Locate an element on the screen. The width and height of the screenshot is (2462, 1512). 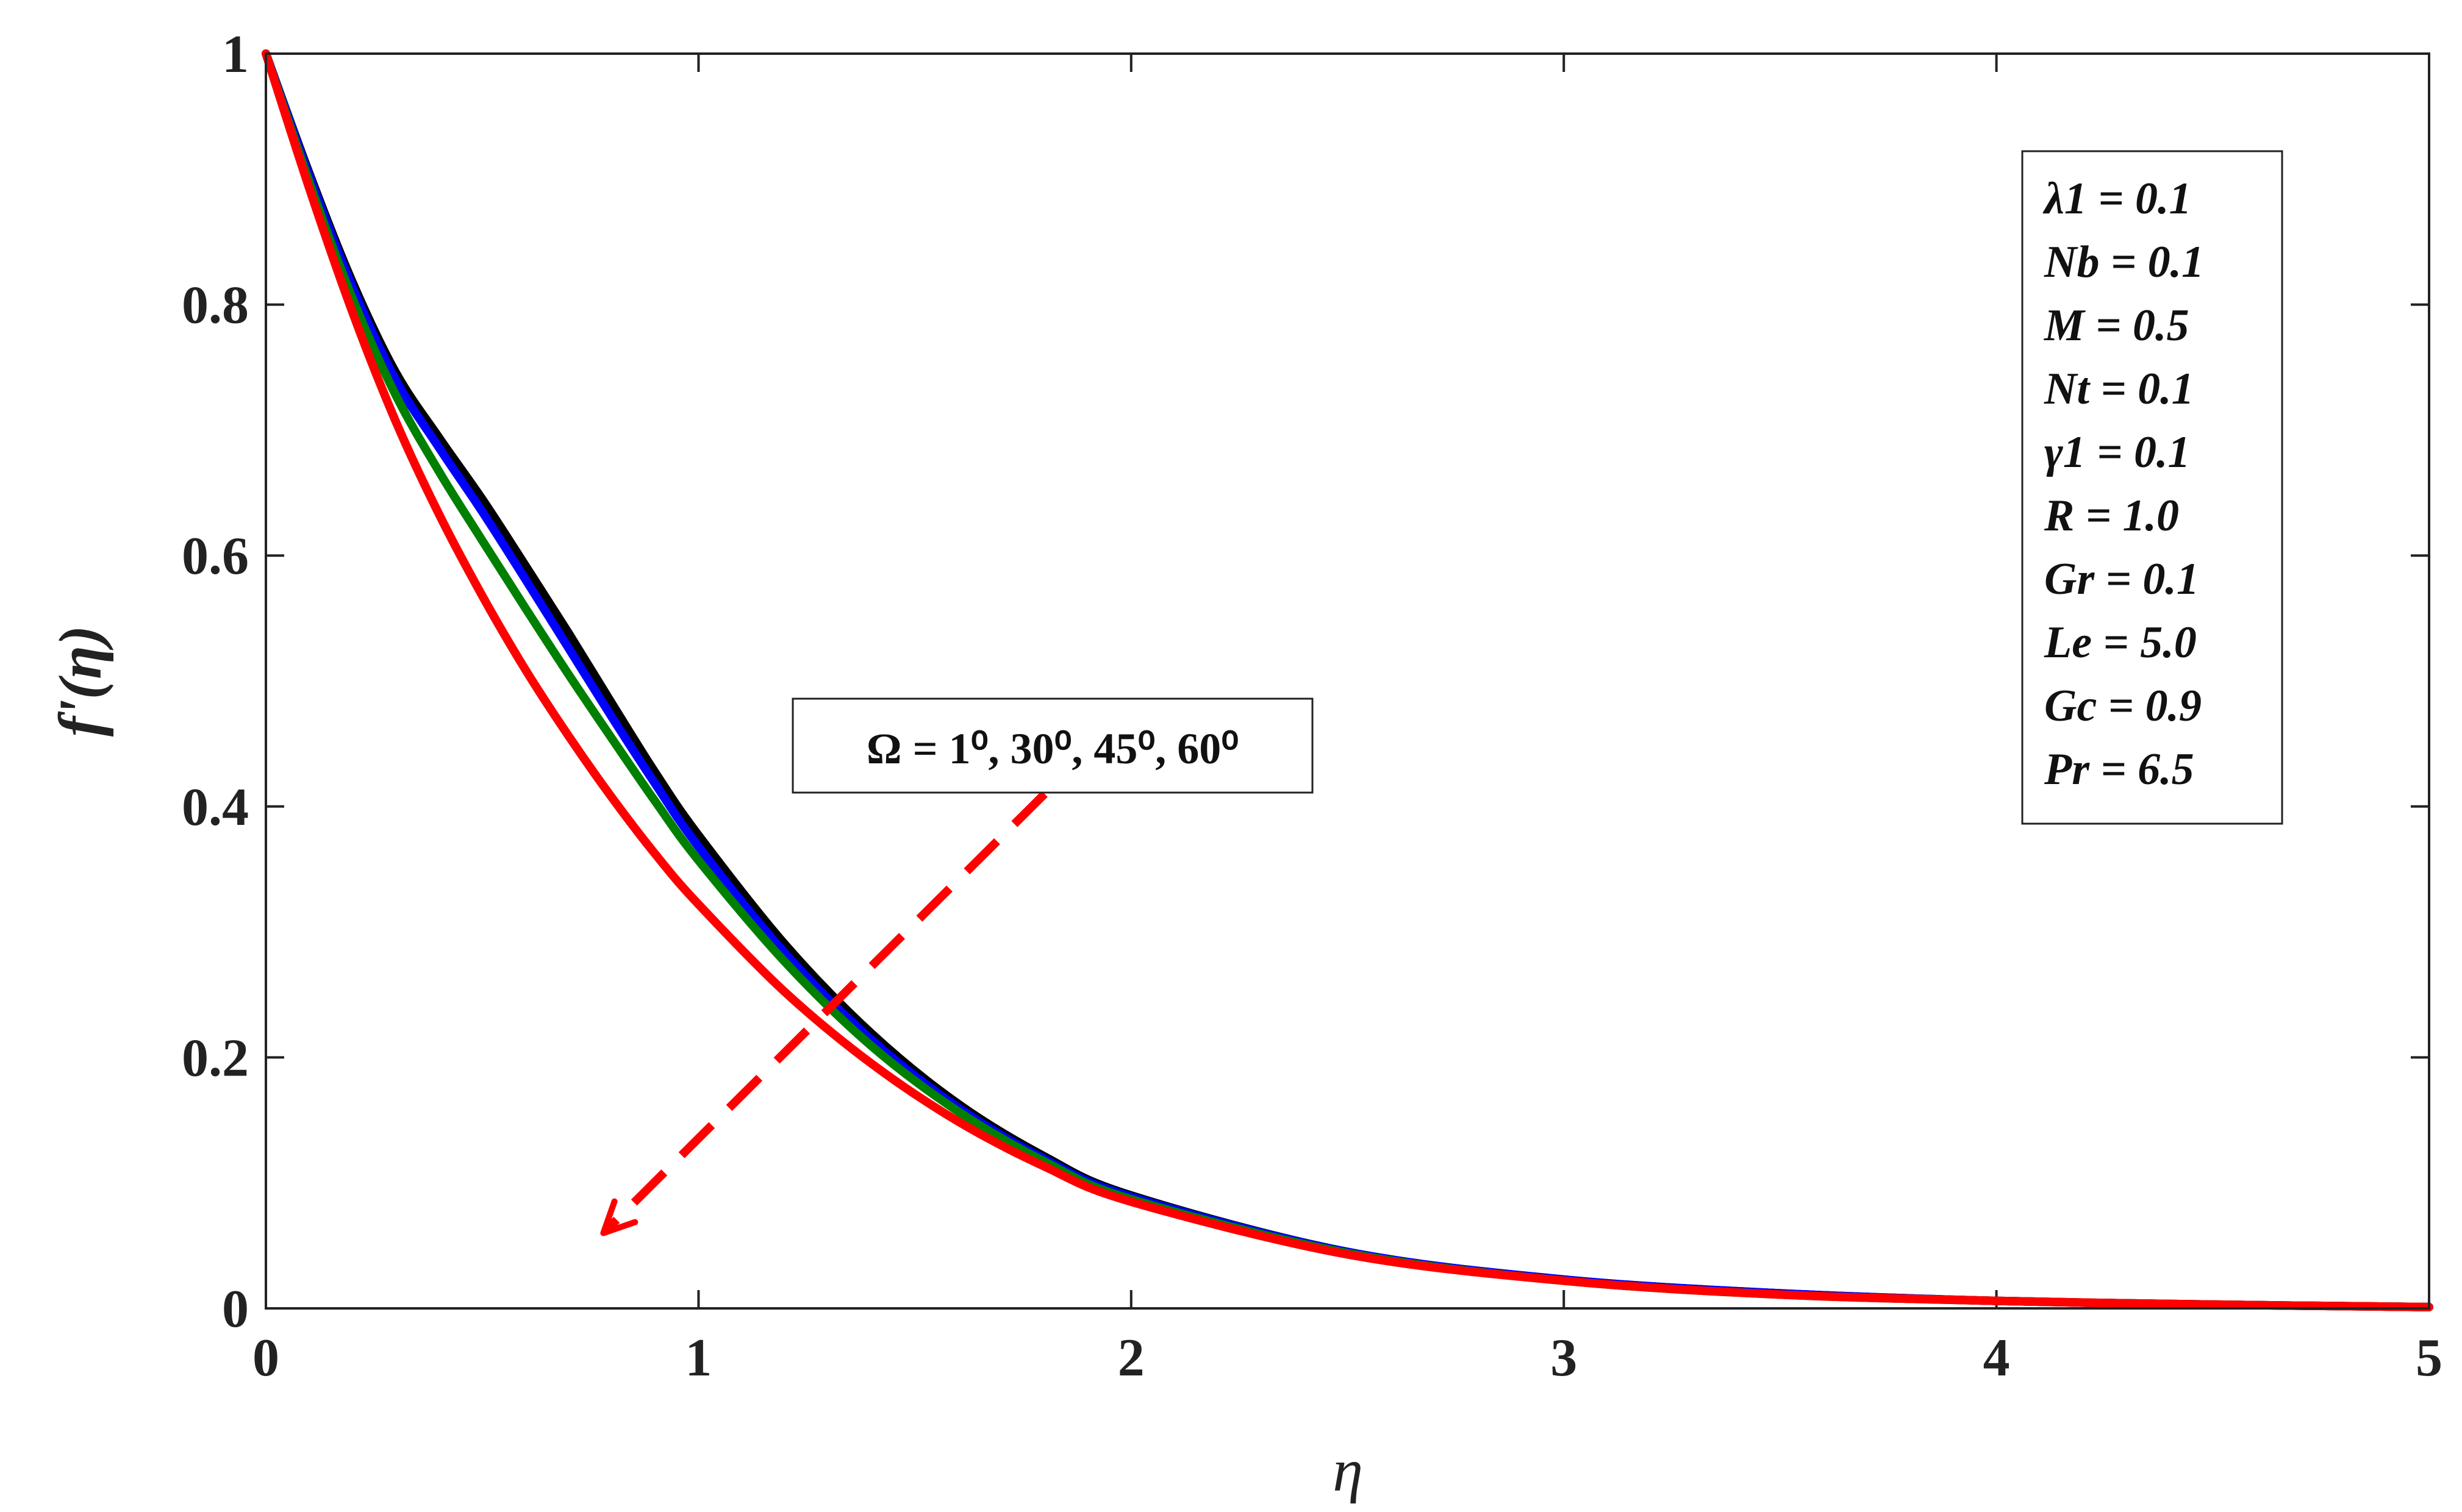
y-tick-label: 1 is located at coordinates (235, 54).